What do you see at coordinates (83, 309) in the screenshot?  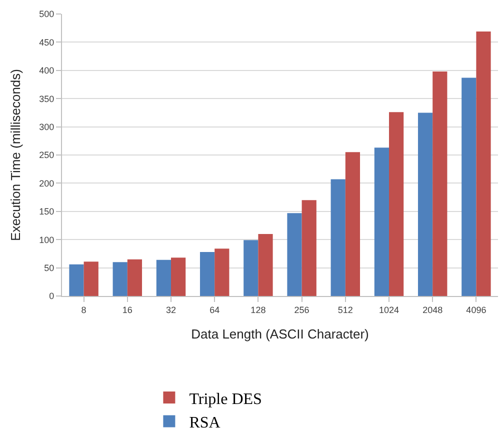 I see `x-tick-label: 8` at bounding box center [83, 309].